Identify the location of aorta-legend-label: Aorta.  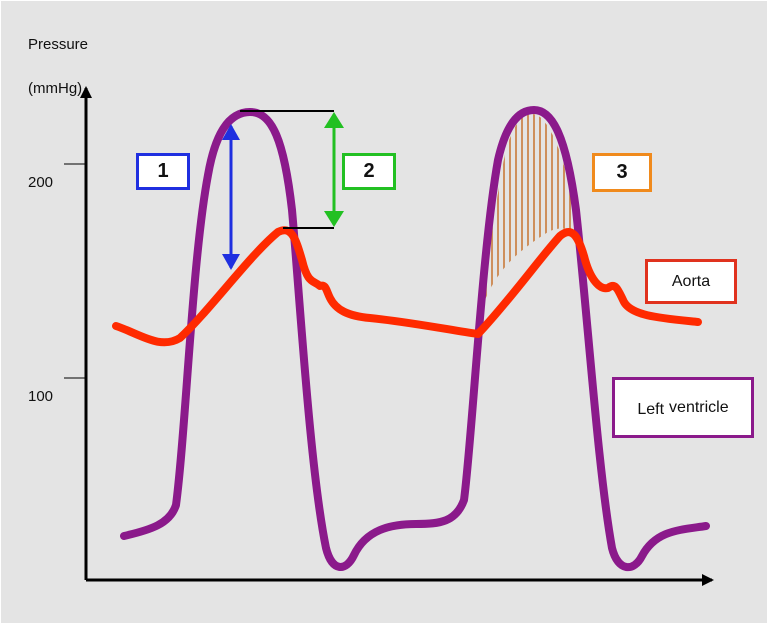
(691, 281).